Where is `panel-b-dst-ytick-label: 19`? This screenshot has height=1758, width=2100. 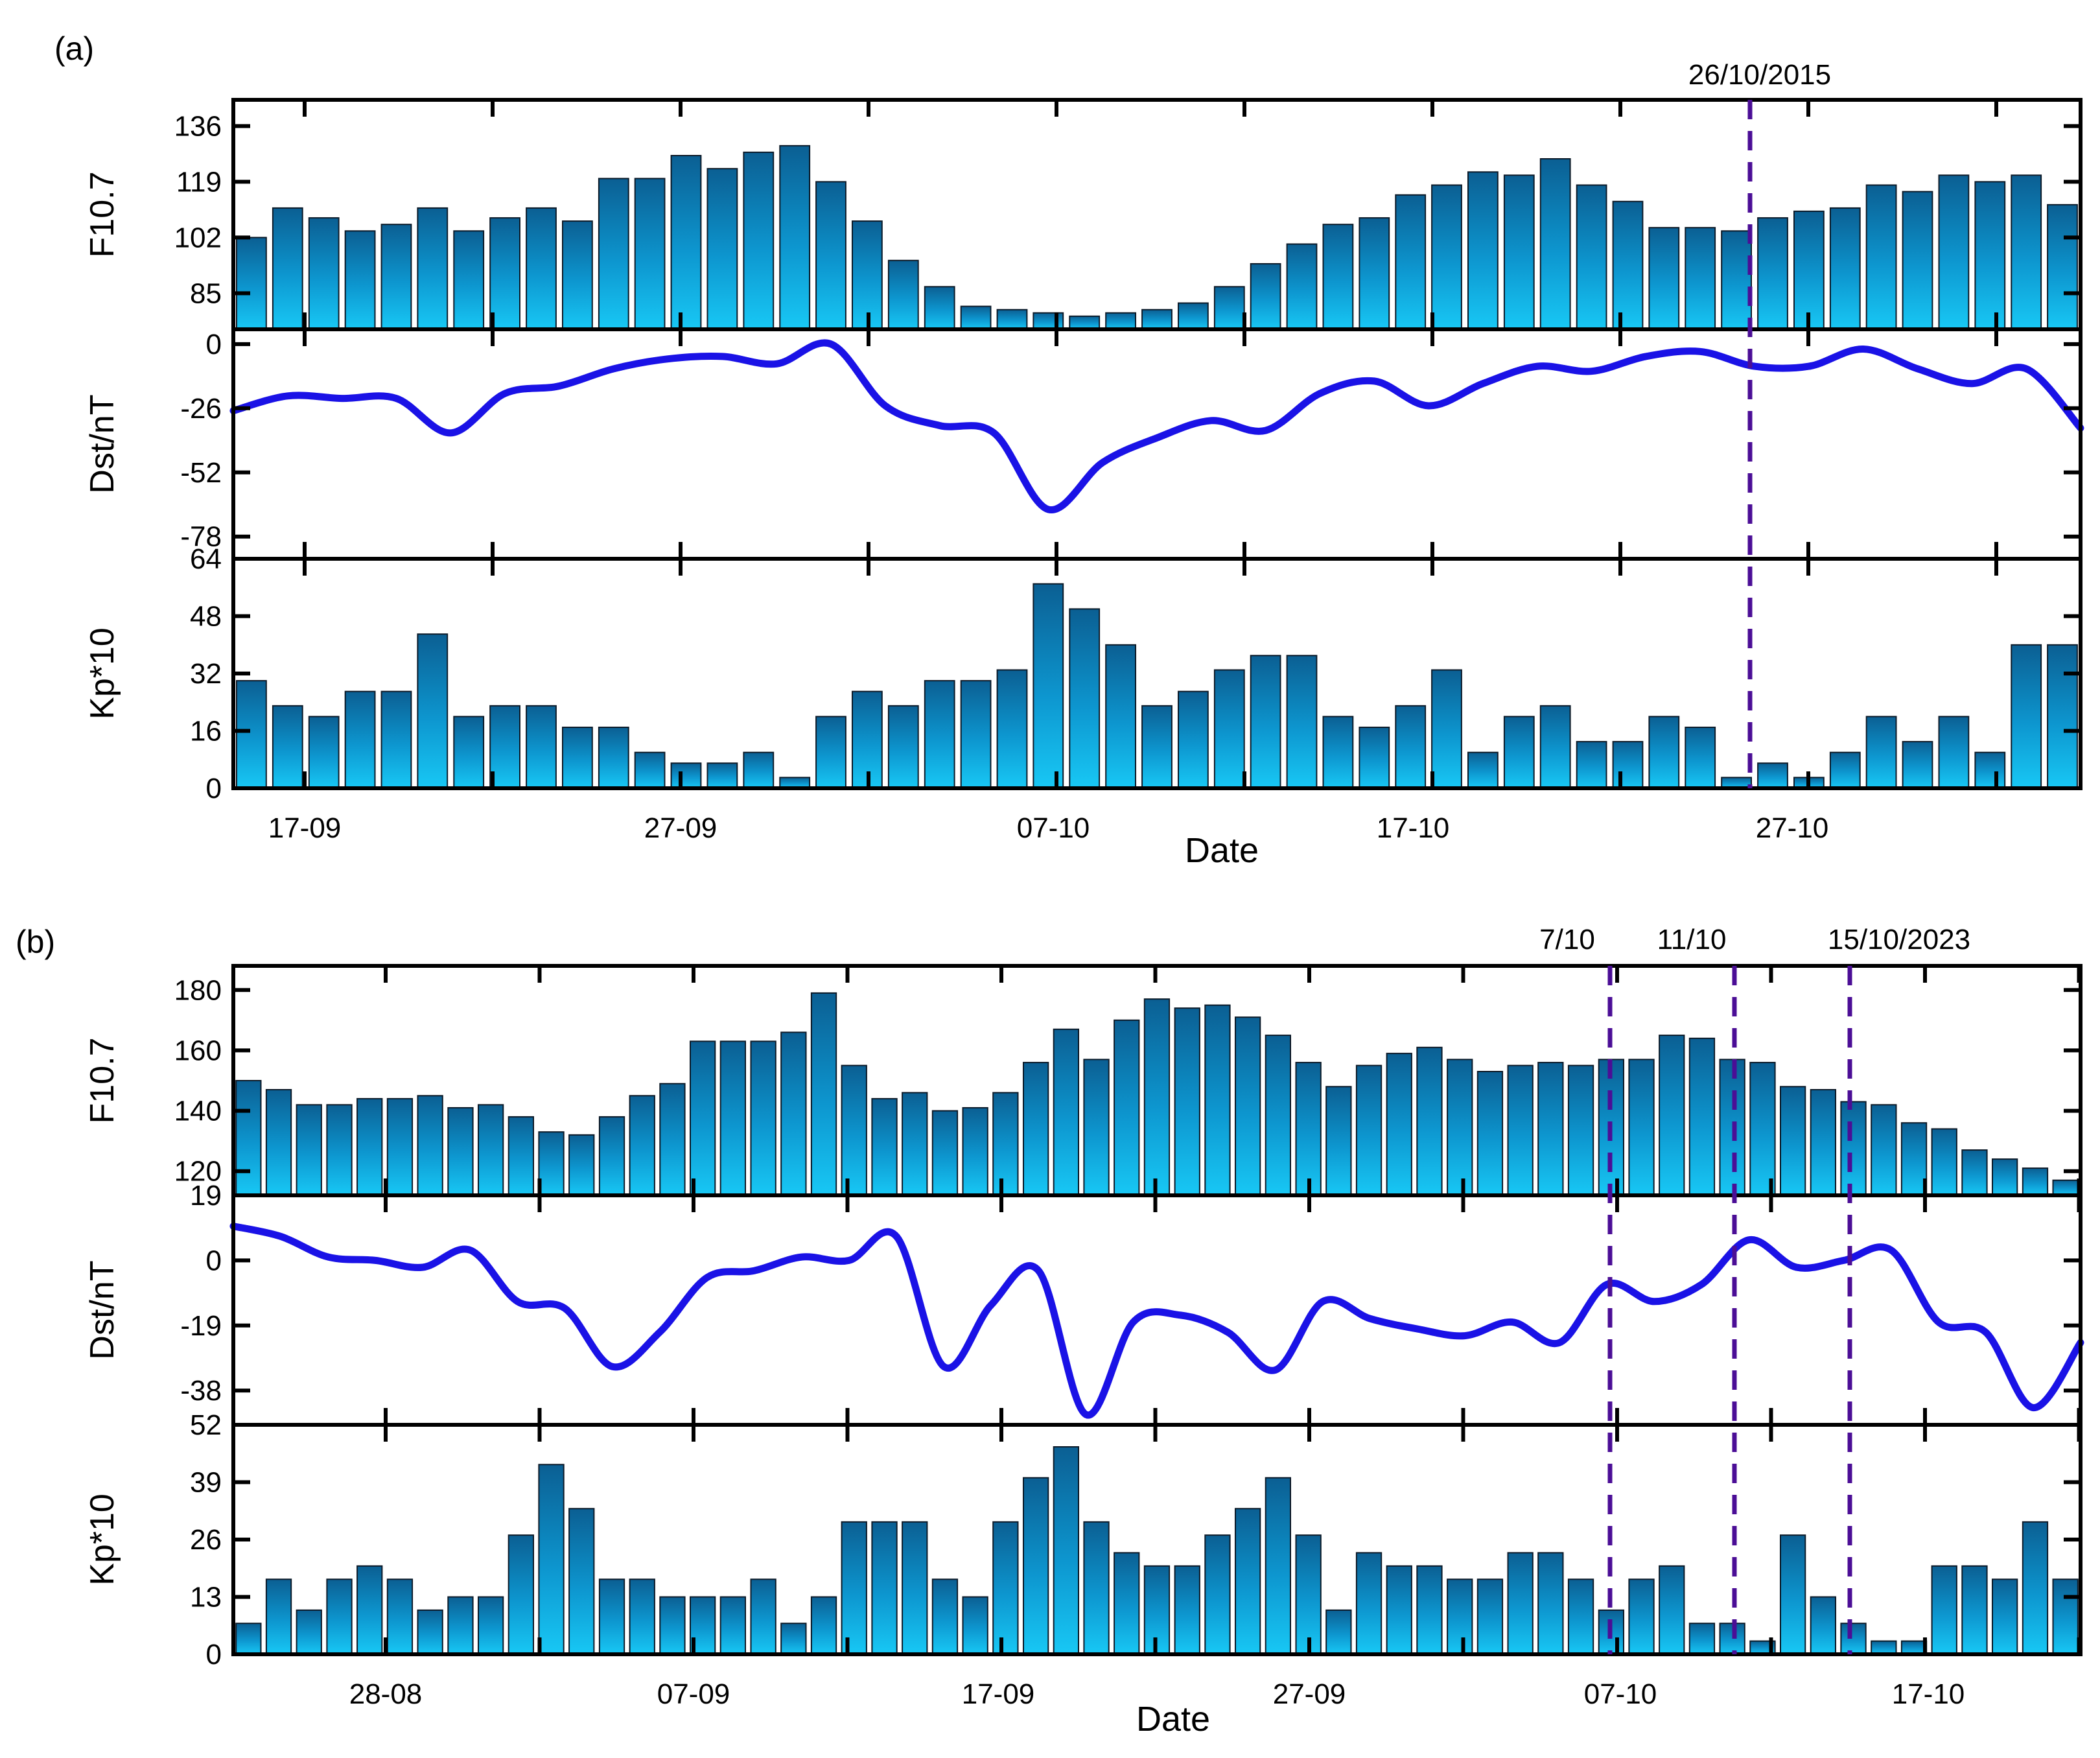
panel-b-dst-ytick-label: 19 is located at coordinates (206, 1196).